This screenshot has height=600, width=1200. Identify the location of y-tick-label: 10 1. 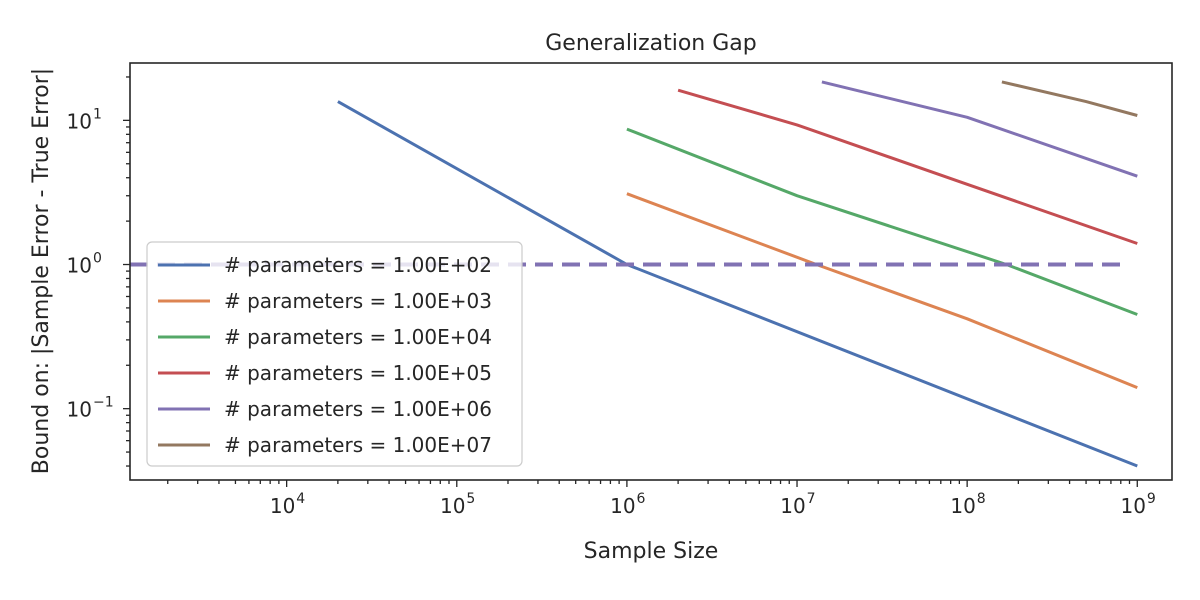
(84, 119).